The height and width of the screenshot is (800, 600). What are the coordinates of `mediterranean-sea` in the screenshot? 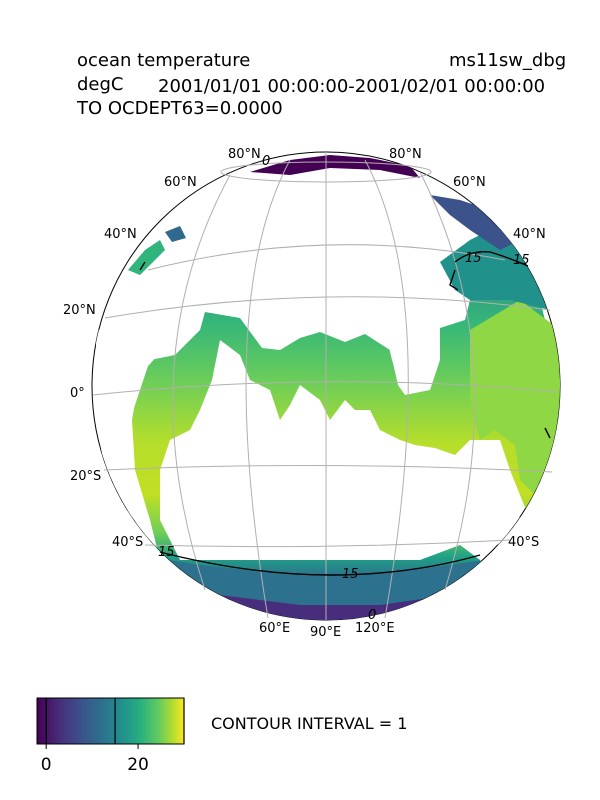 It's located at (146, 257).